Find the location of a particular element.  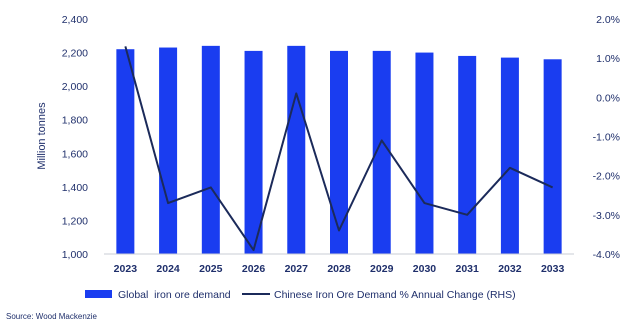

y-tick-label: 1,200 is located at coordinates (75, 221).